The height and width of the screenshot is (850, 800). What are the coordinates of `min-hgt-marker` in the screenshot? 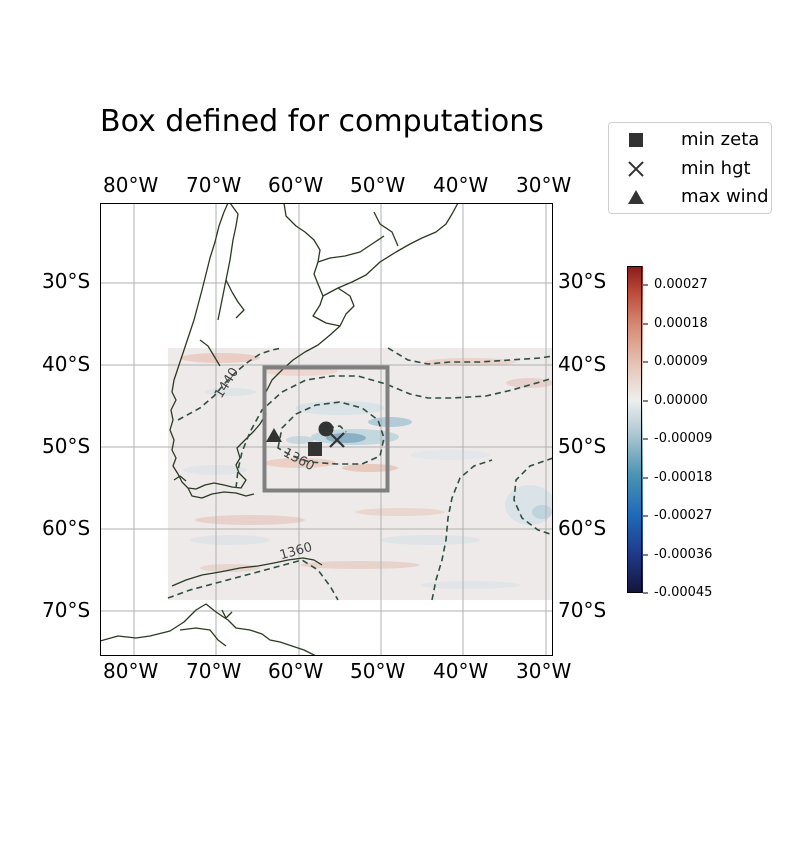 It's located at (337, 440).